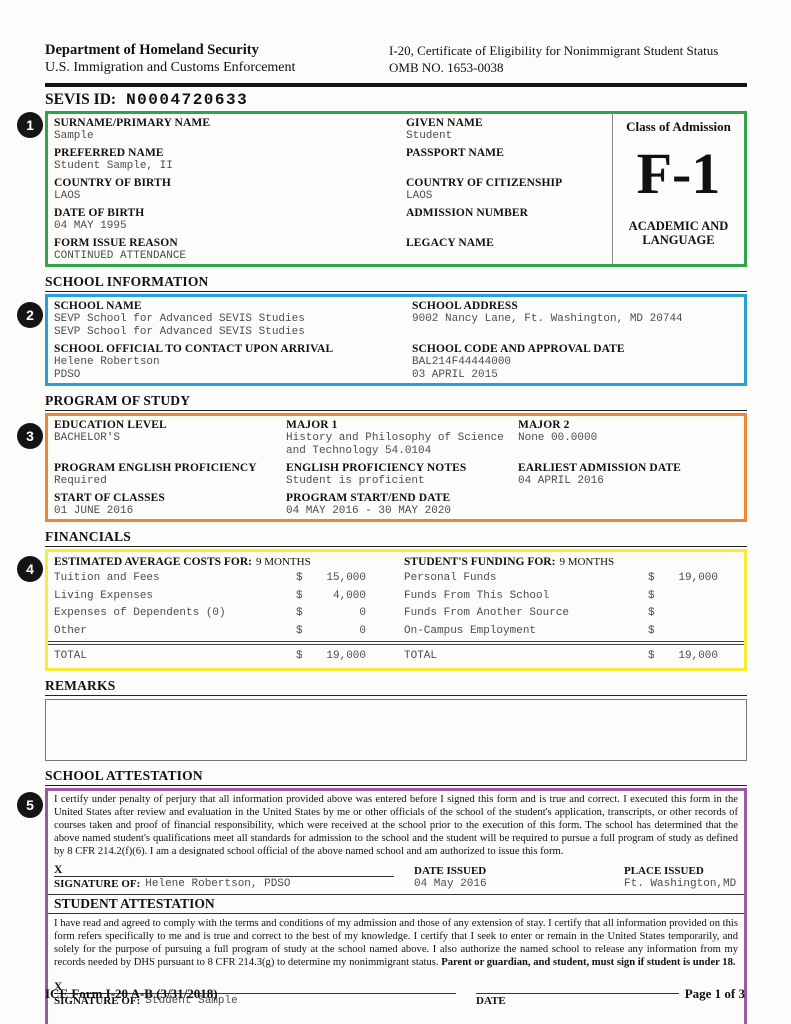  What do you see at coordinates (421, 656) in the screenshot?
I see `funding-total-label: TOTAL` at bounding box center [421, 656].